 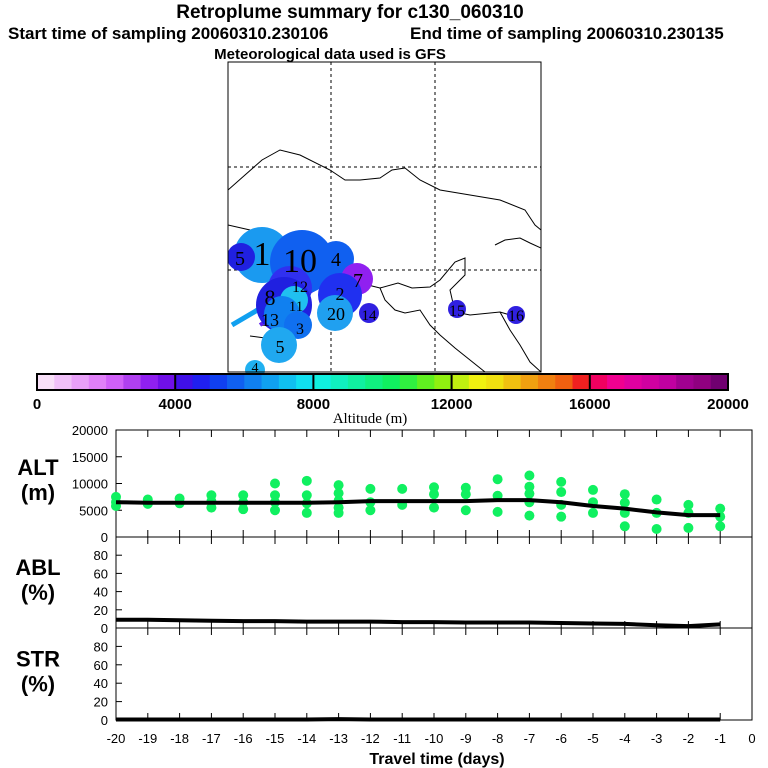 I want to click on plume-day-label: 20, so click(x=336, y=314).